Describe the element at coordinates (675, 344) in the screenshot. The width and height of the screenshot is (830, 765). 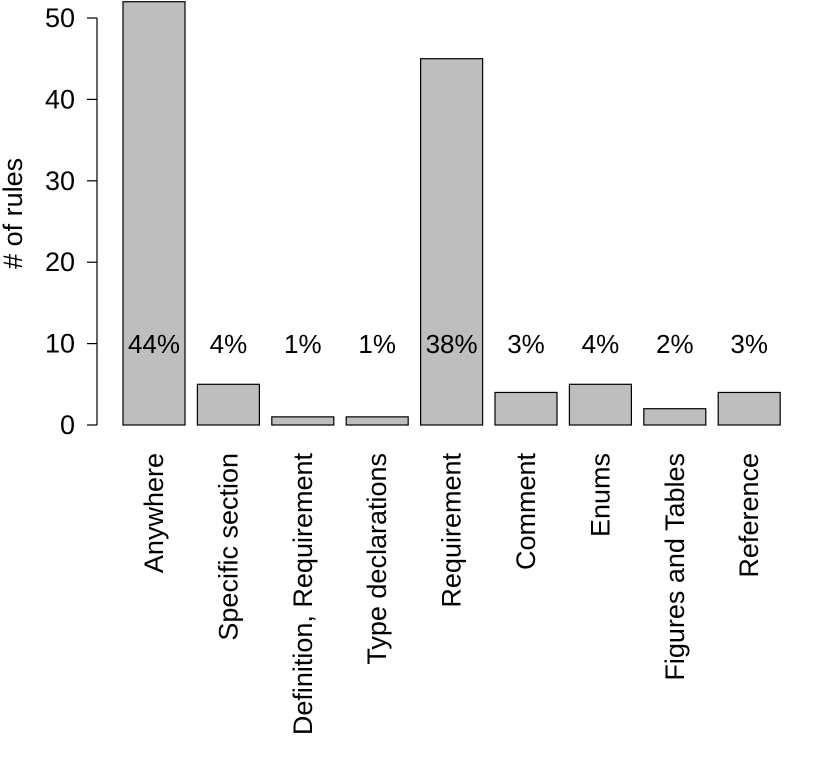
I see `percent-label: 2%` at that location.